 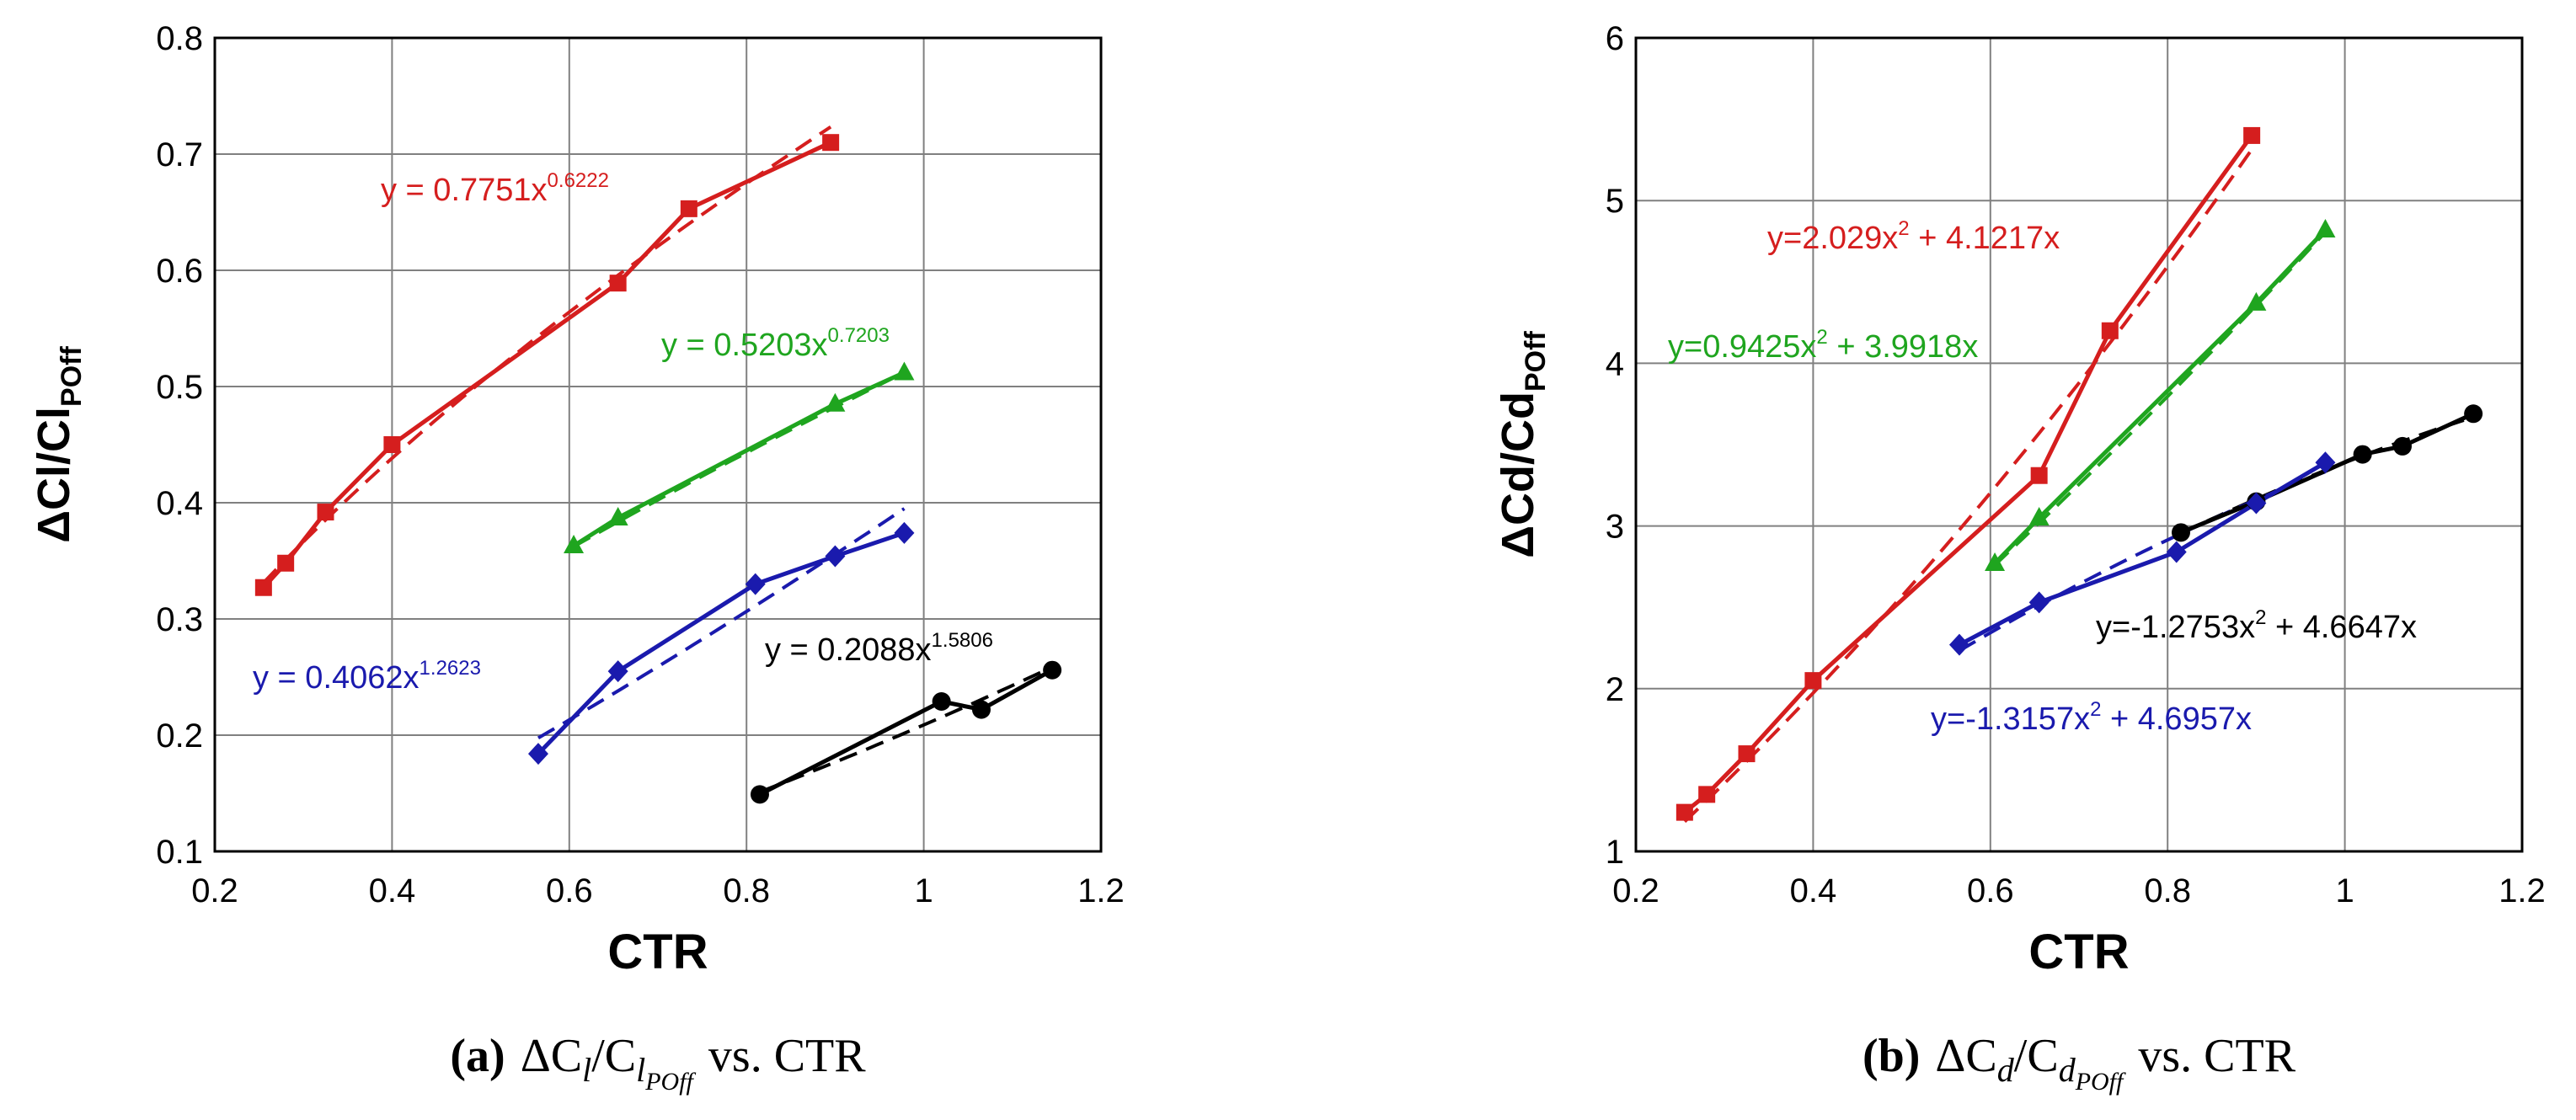 I want to click on x-axis-label-b: CTR, so click(x=2078, y=952).